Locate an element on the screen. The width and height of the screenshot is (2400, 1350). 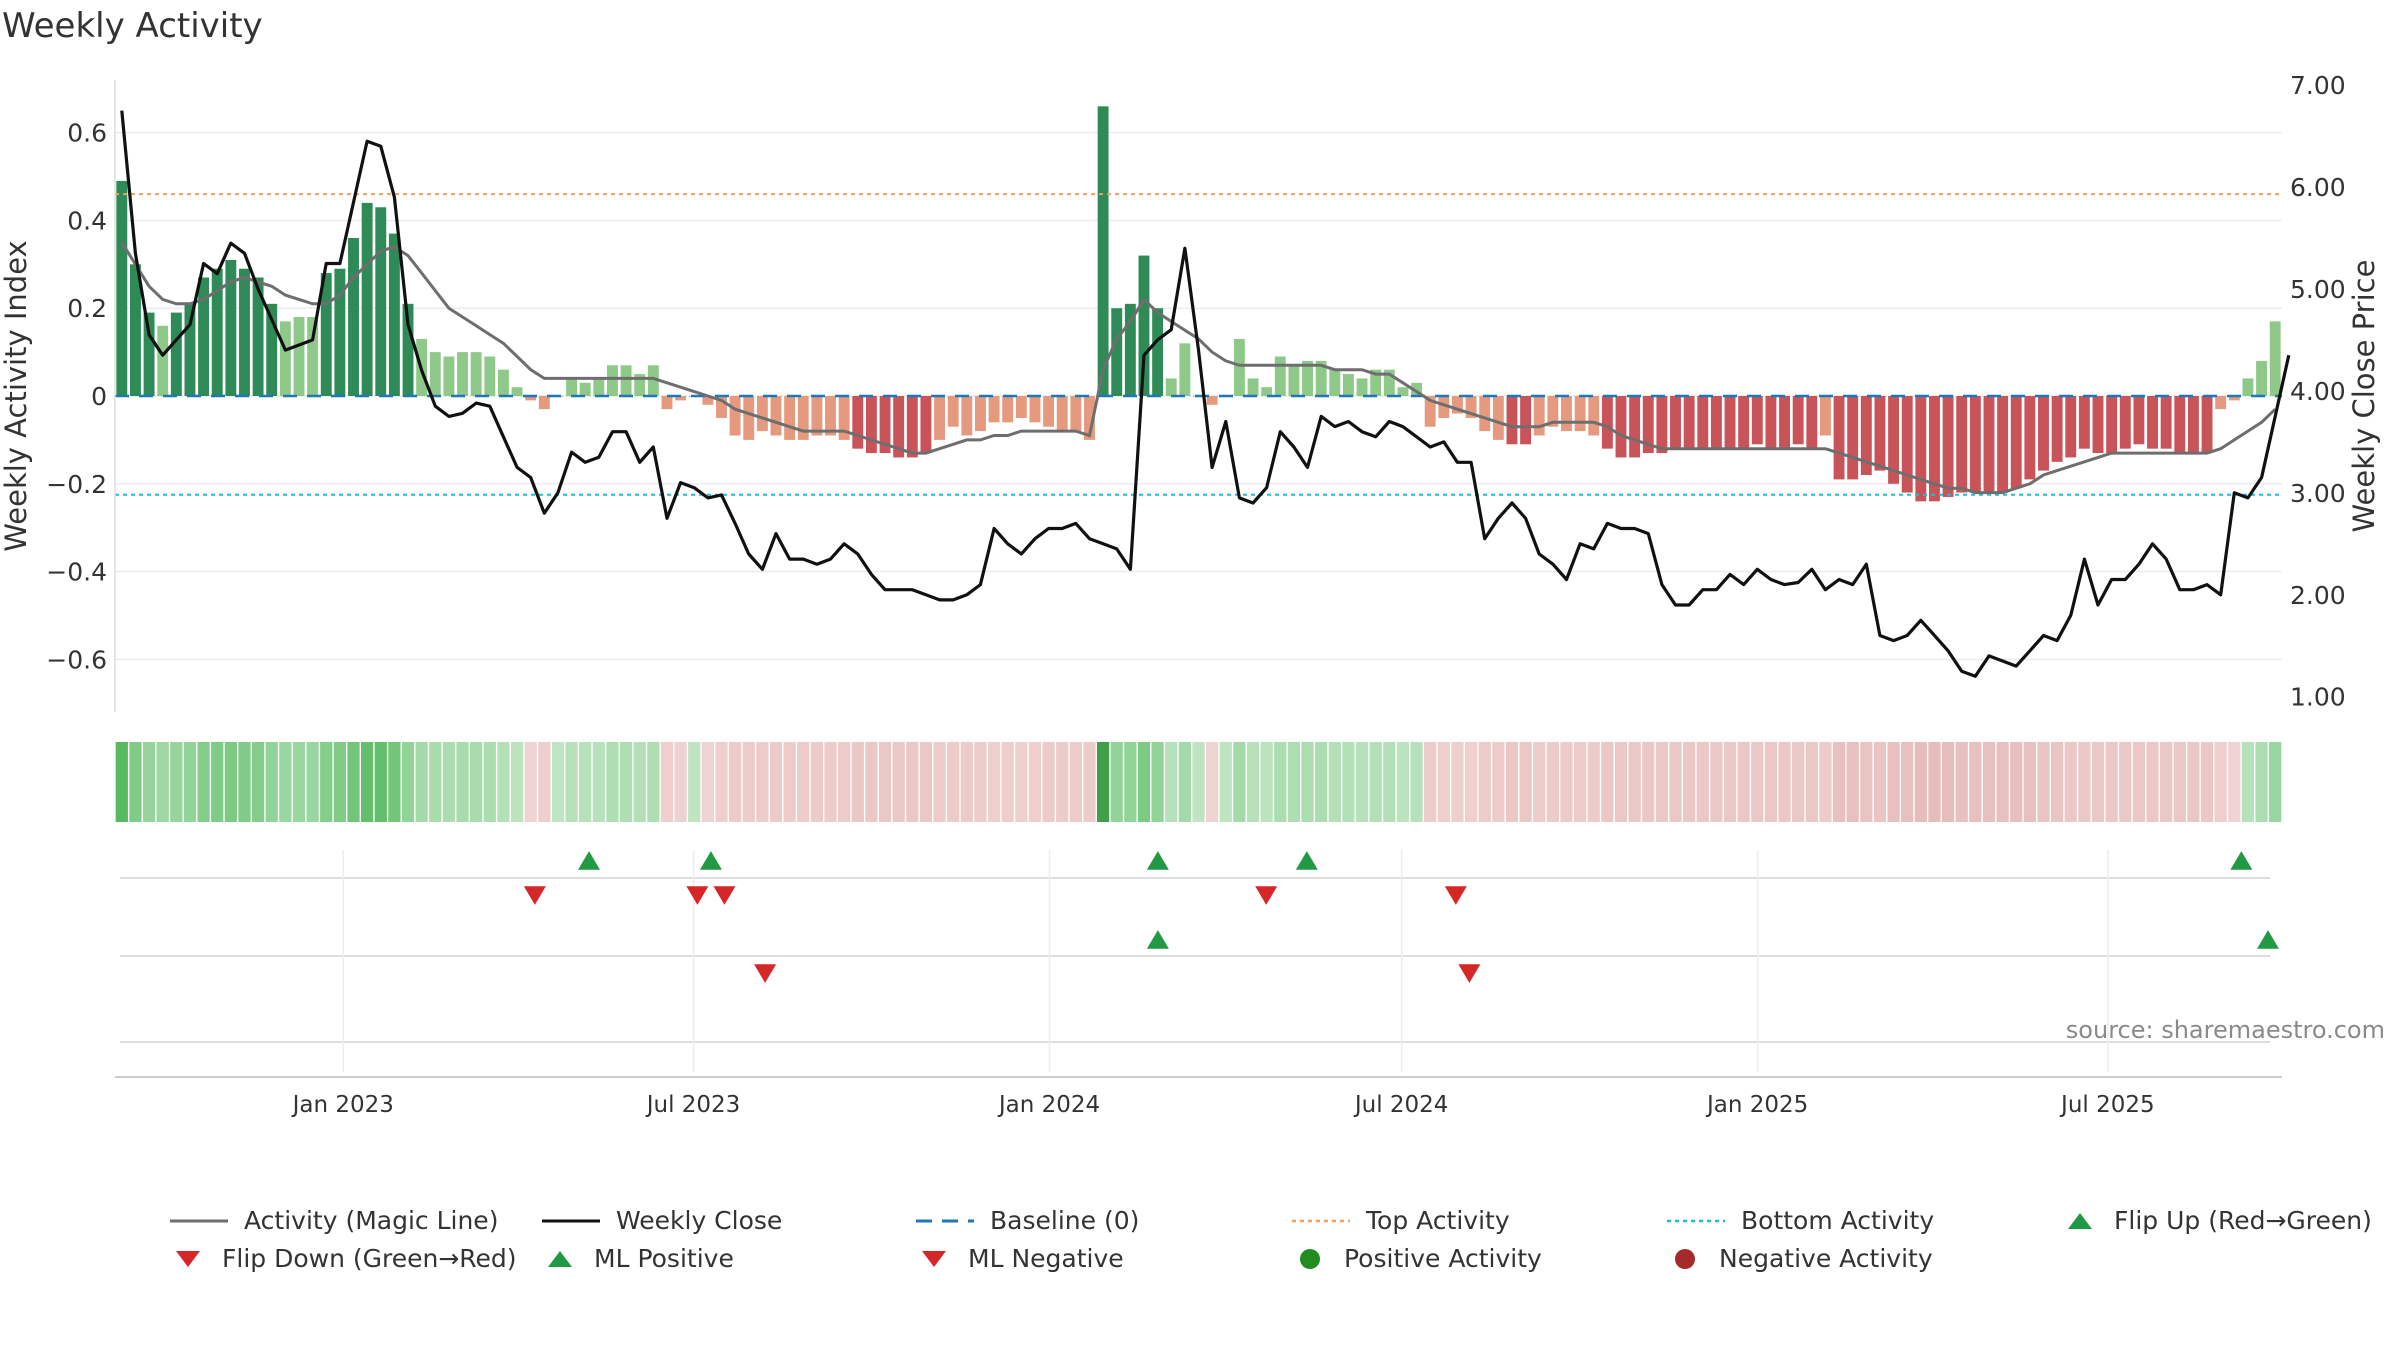
y2-axis-title: Weekly Close Price is located at coordinates (2364, 396).